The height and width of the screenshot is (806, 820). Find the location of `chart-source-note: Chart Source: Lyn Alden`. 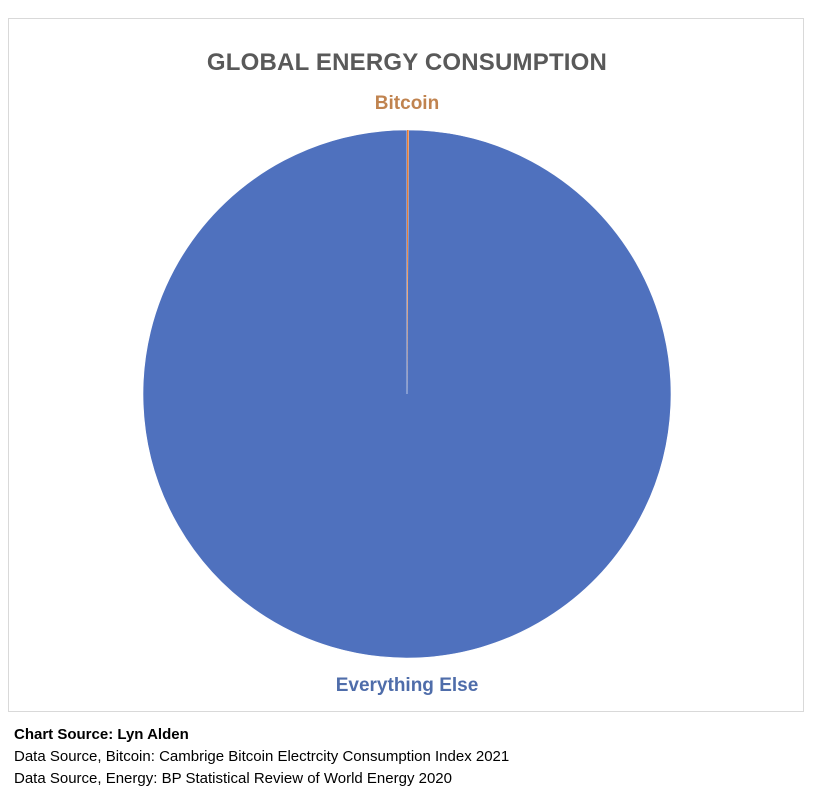

chart-source-note: Chart Source: Lyn Alden is located at coordinates (101, 734).